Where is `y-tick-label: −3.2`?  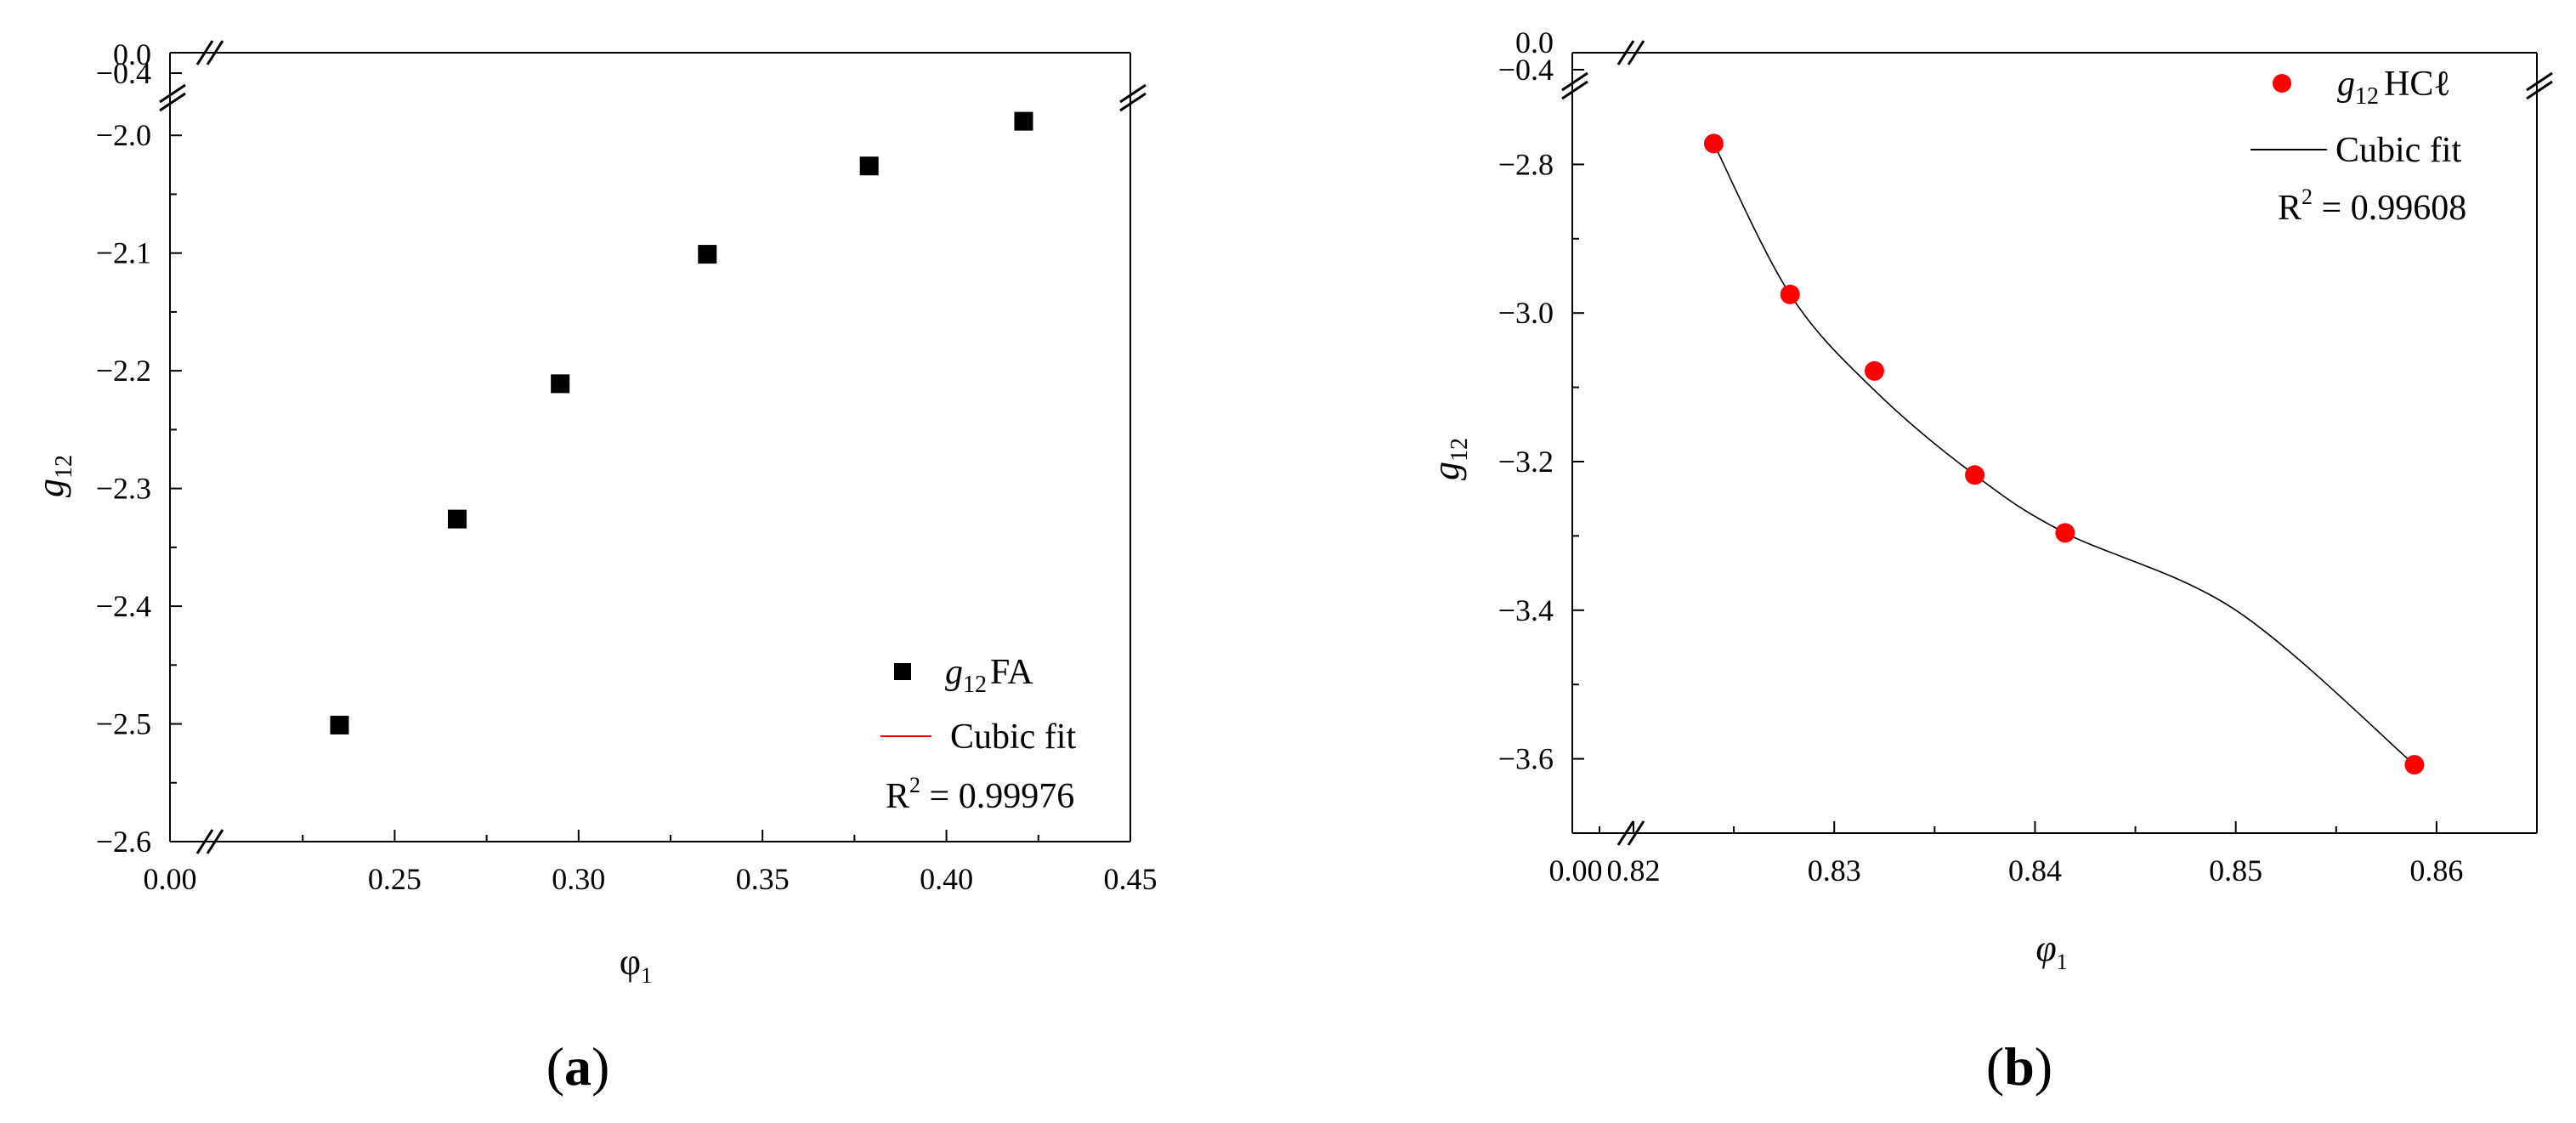
y-tick-label: −3.2 is located at coordinates (1526, 462).